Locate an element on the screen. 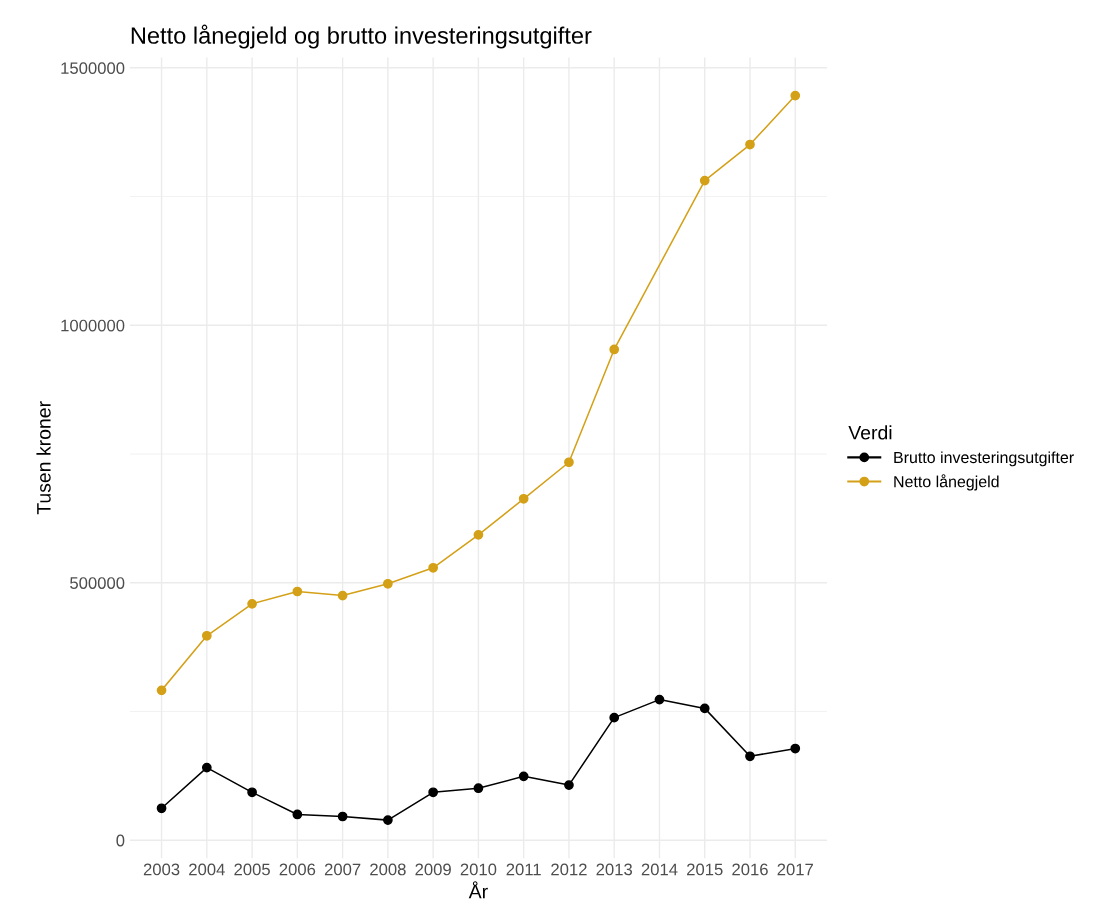 The image size is (1110, 913). x-tick-label: 2009 is located at coordinates (433, 869).